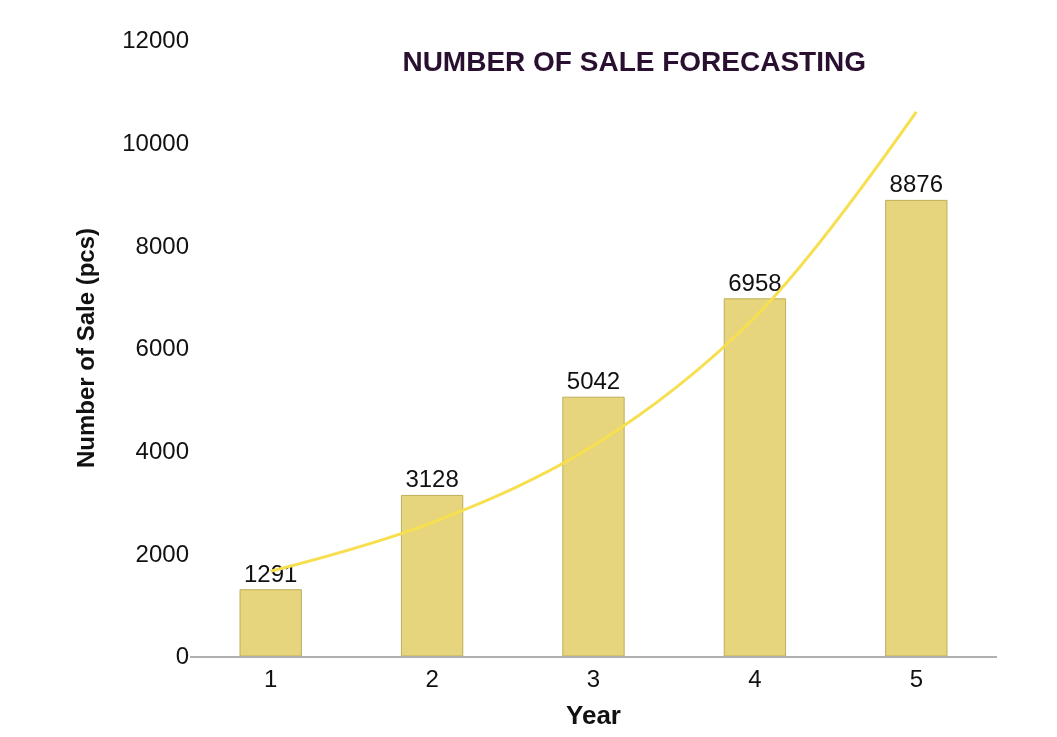 This screenshot has height=737, width=1057. I want to click on chart-title: NUMBER OF SALE FORECASTING, so click(634, 62).